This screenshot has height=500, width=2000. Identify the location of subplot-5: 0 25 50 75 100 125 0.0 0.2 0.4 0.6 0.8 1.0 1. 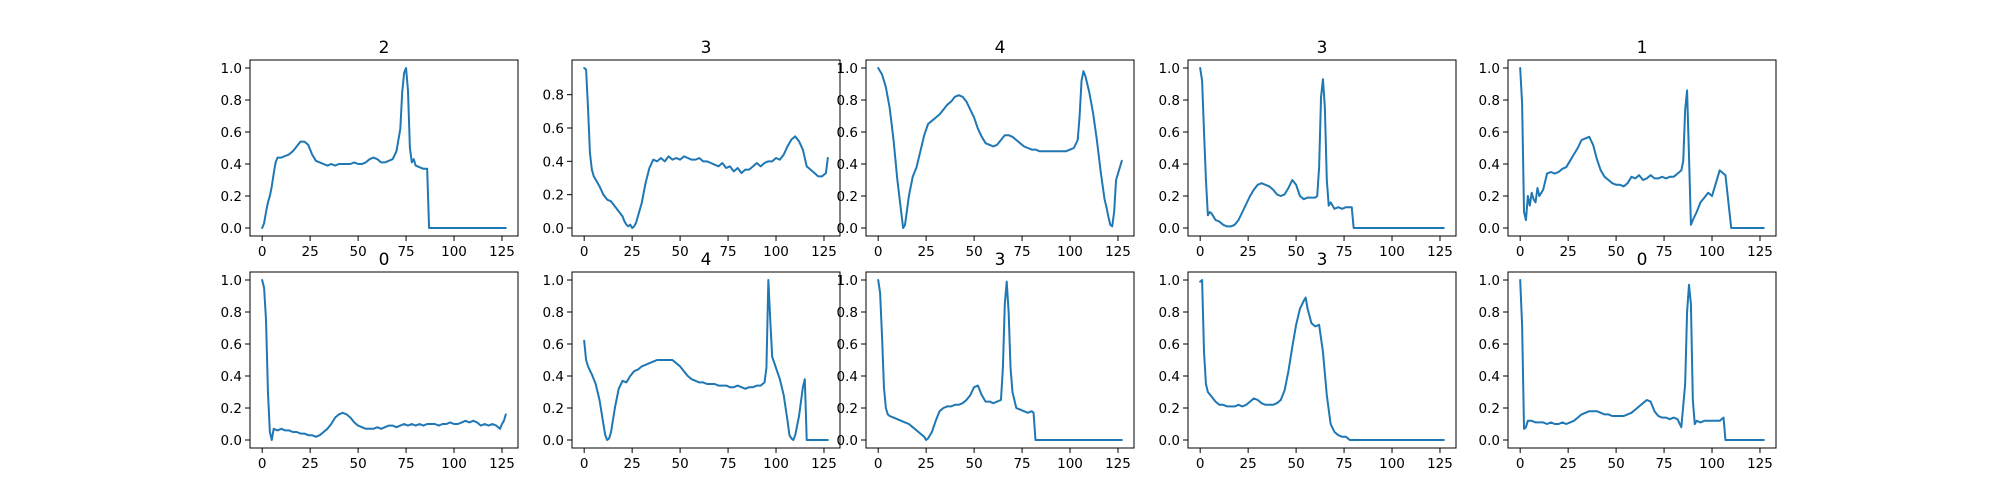
(1628, 149).